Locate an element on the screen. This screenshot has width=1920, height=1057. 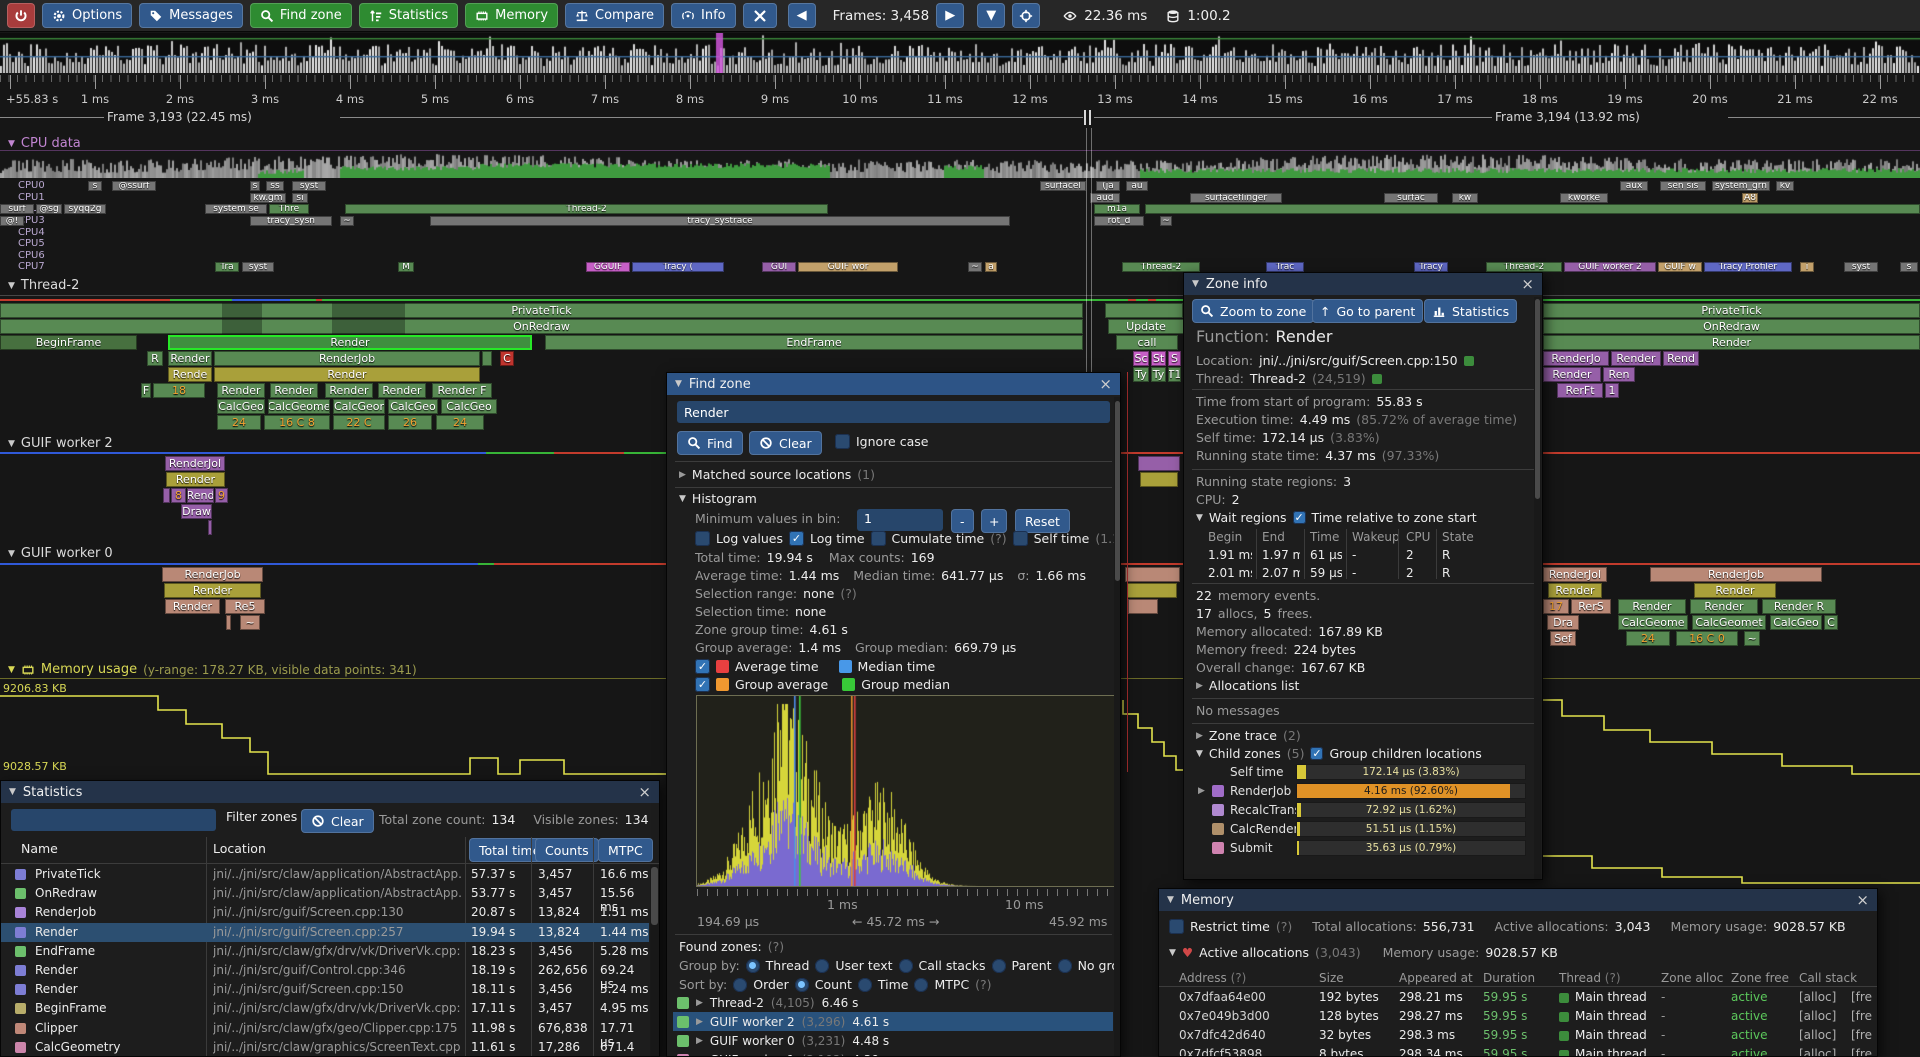
timeline-zone: 26 is located at coordinates (410, 422).